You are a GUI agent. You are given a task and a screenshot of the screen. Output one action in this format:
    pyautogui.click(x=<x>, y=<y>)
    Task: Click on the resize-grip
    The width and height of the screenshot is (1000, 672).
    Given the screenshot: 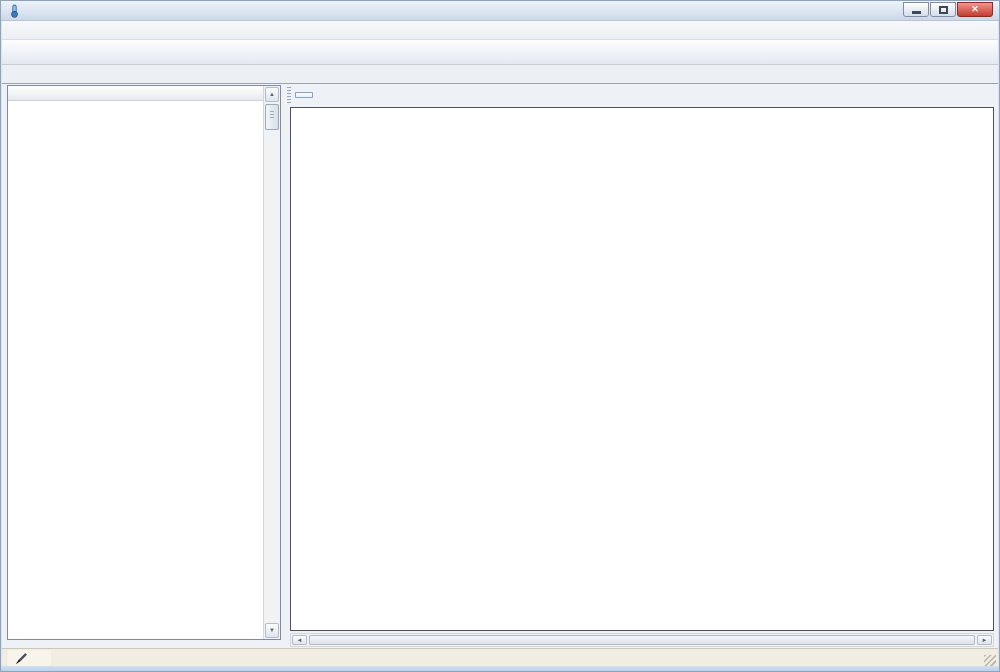 What is the action you would take?
    pyautogui.click(x=990, y=661)
    